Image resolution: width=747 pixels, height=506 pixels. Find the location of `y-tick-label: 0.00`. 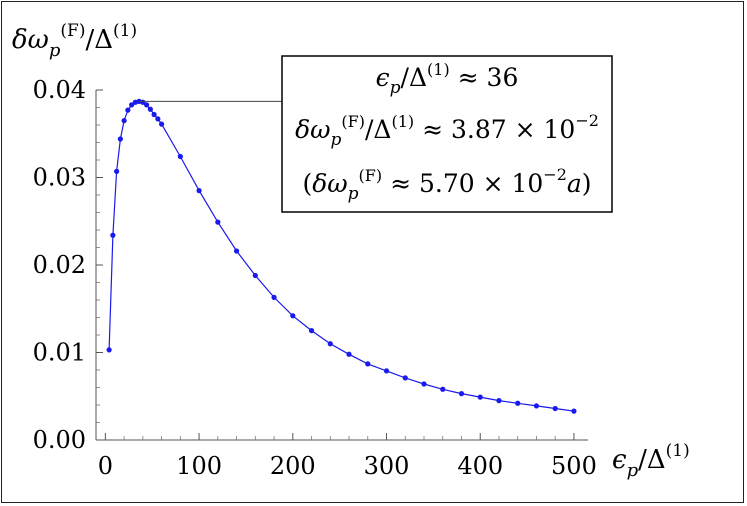

y-tick-label: 0.00 is located at coordinates (59, 440).